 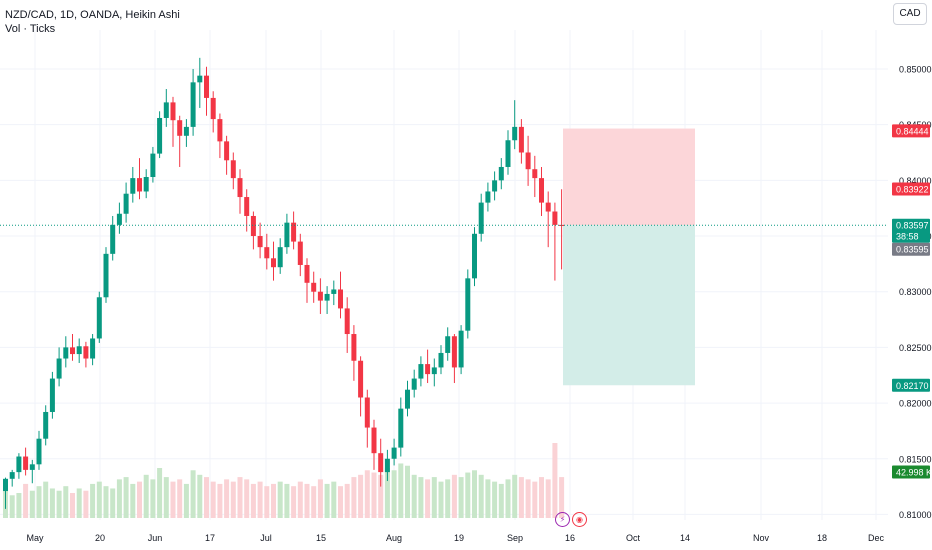 What do you see at coordinates (915, 515) in the screenshot?
I see `y-tick-label: 0.81000` at bounding box center [915, 515].